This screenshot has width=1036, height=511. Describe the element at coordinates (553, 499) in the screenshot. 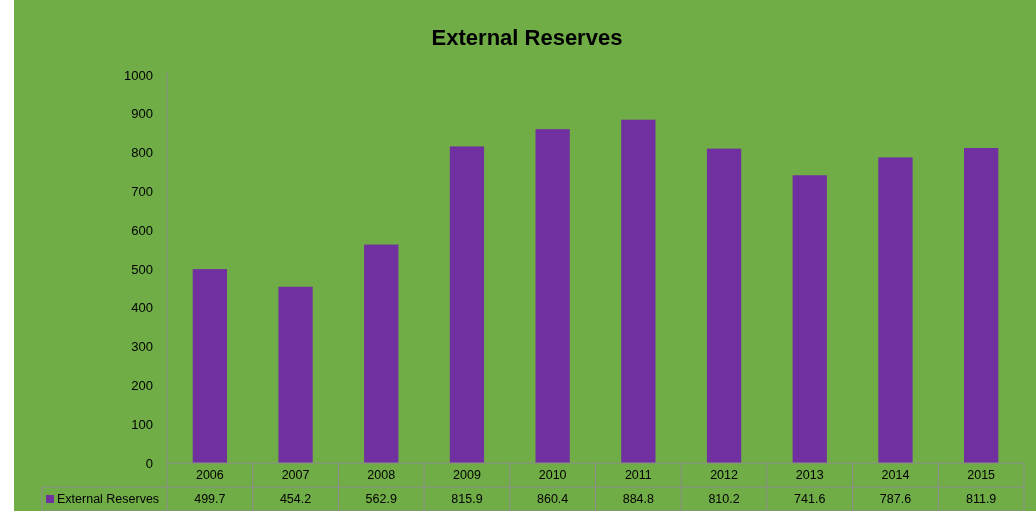

I see `data-label: 860.4` at that location.